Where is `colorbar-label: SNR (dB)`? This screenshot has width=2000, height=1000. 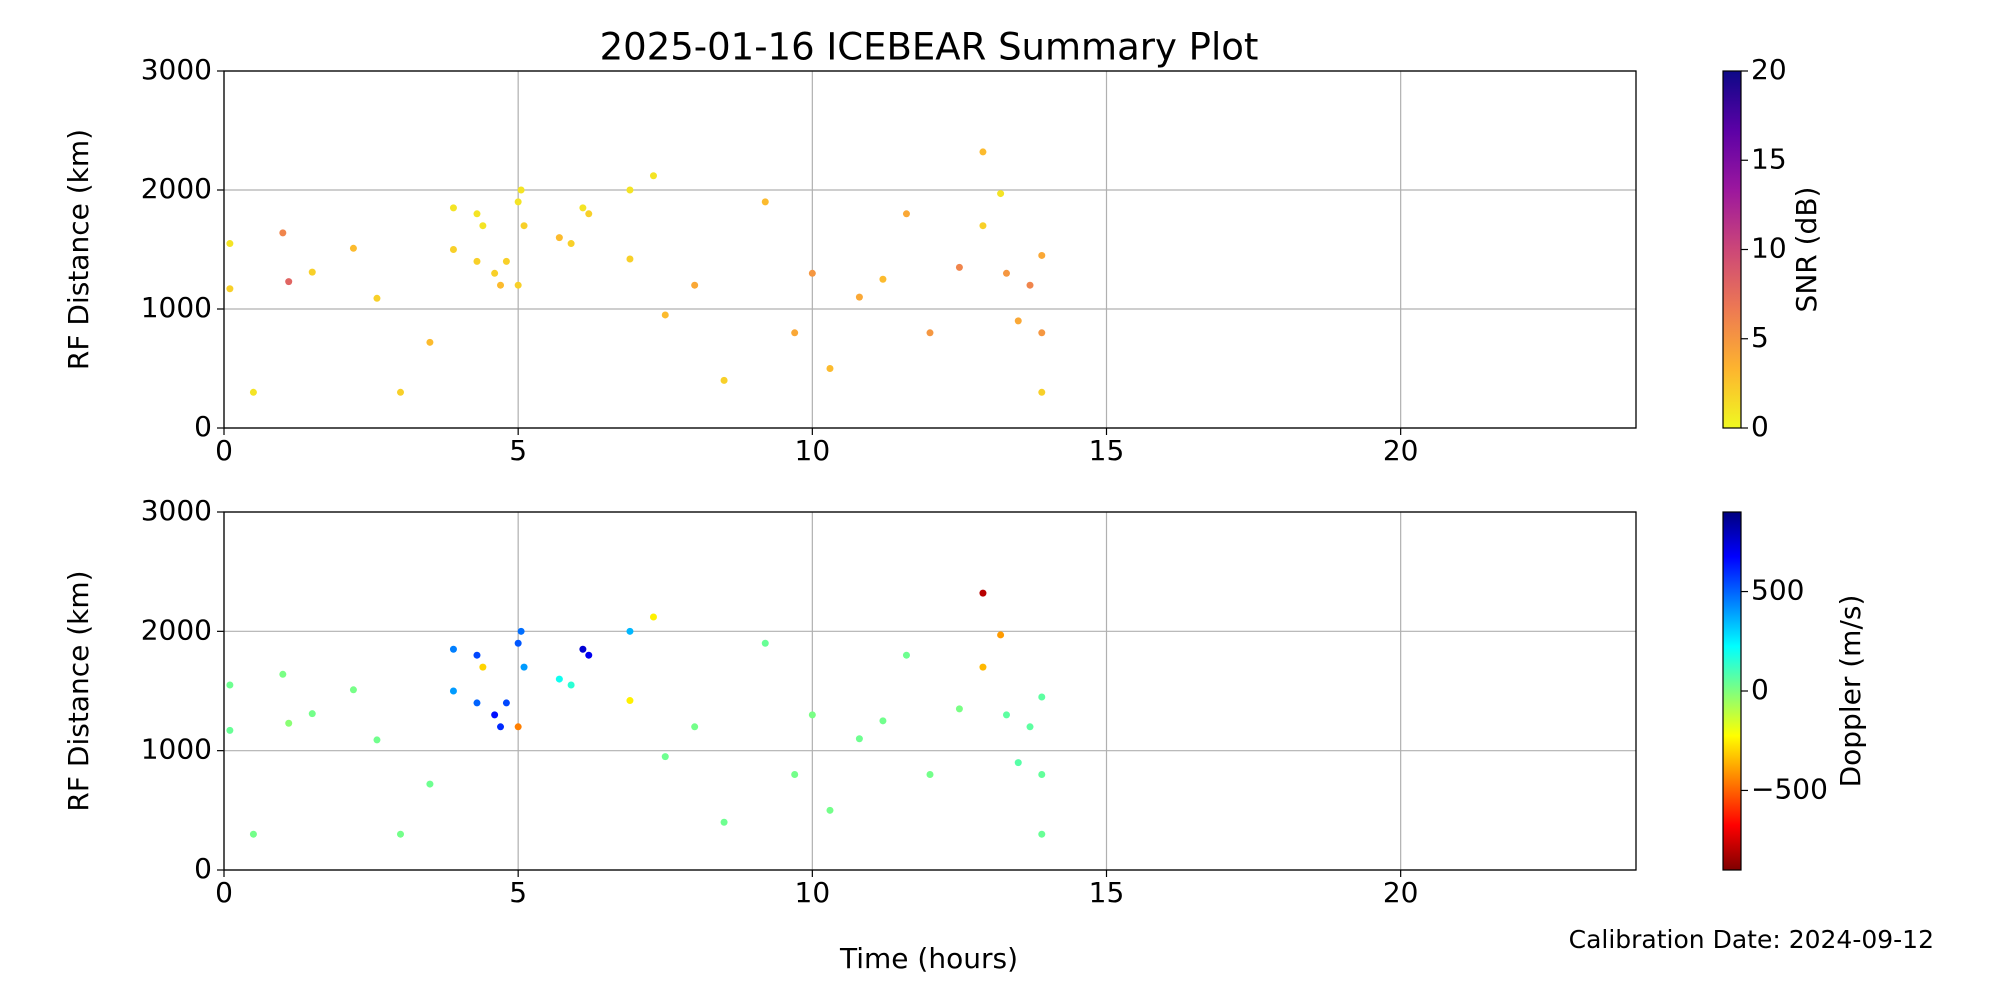 colorbar-label: SNR (dB) is located at coordinates (1806, 250).